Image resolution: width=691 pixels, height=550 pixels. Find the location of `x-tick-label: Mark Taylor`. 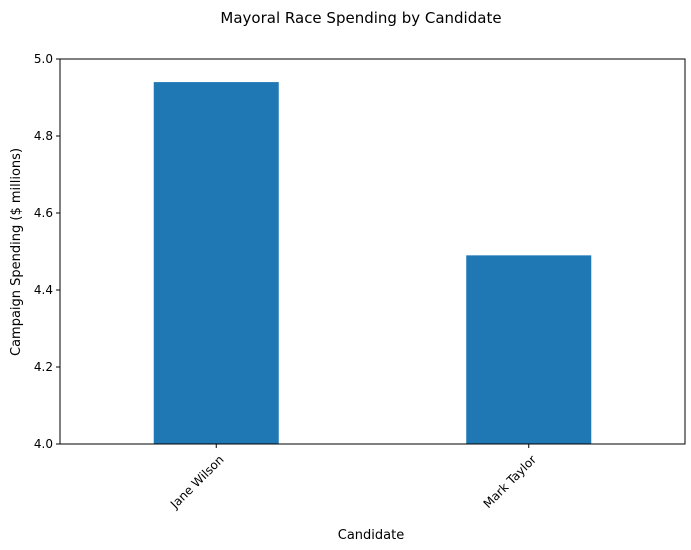

x-tick-label: Mark Taylor is located at coordinates (510, 481).